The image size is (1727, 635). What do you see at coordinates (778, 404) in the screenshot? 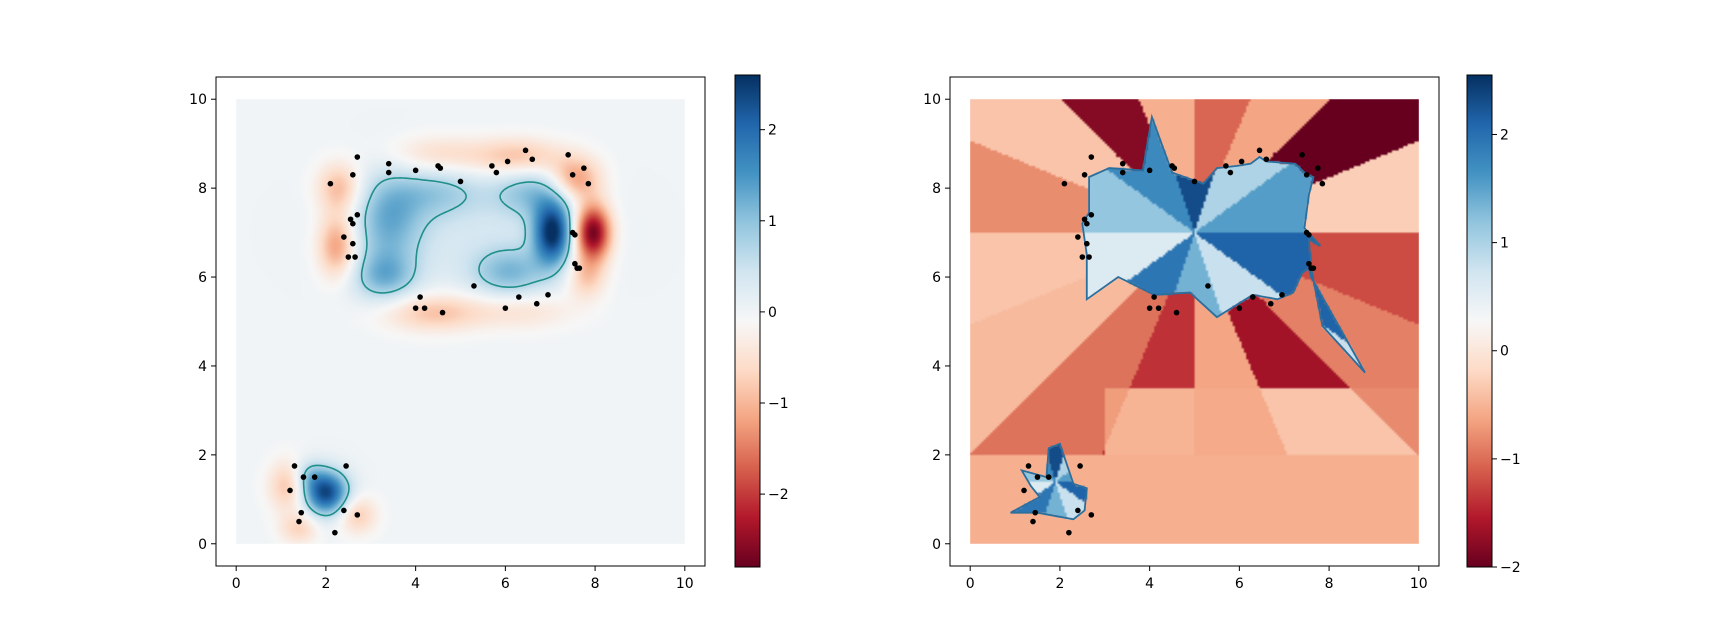
I see `left-colorbar-tick-label: −1` at bounding box center [778, 404].